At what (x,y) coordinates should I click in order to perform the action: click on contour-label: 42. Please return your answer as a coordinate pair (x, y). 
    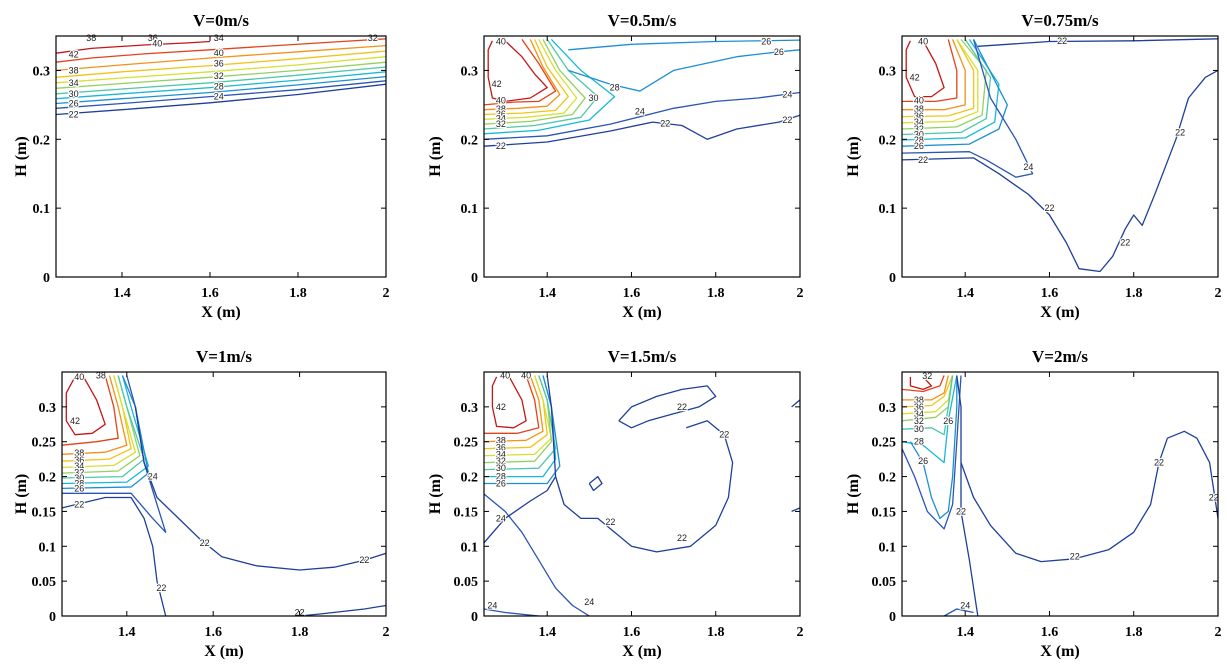
    Looking at the image, I should click on (497, 84).